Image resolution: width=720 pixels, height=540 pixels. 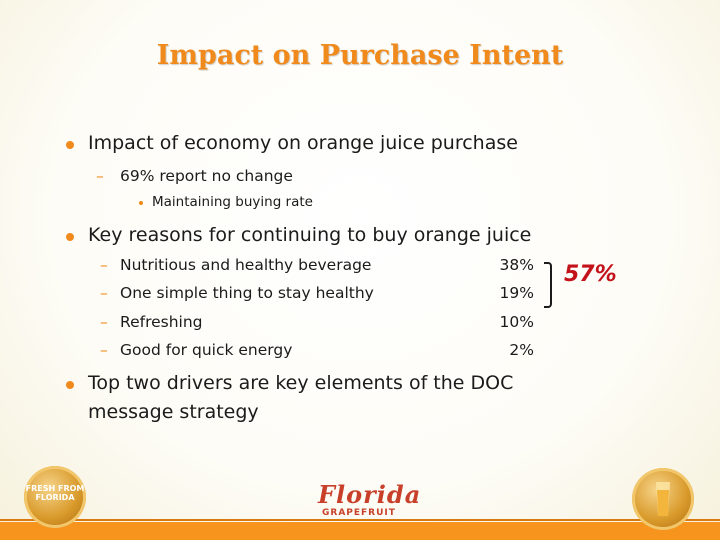 What do you see at coordinates (359, 513) in the screenshot?
I see `florida-logo-subtitle: GRAPEFRUIT` at bounding box center [359, 513].